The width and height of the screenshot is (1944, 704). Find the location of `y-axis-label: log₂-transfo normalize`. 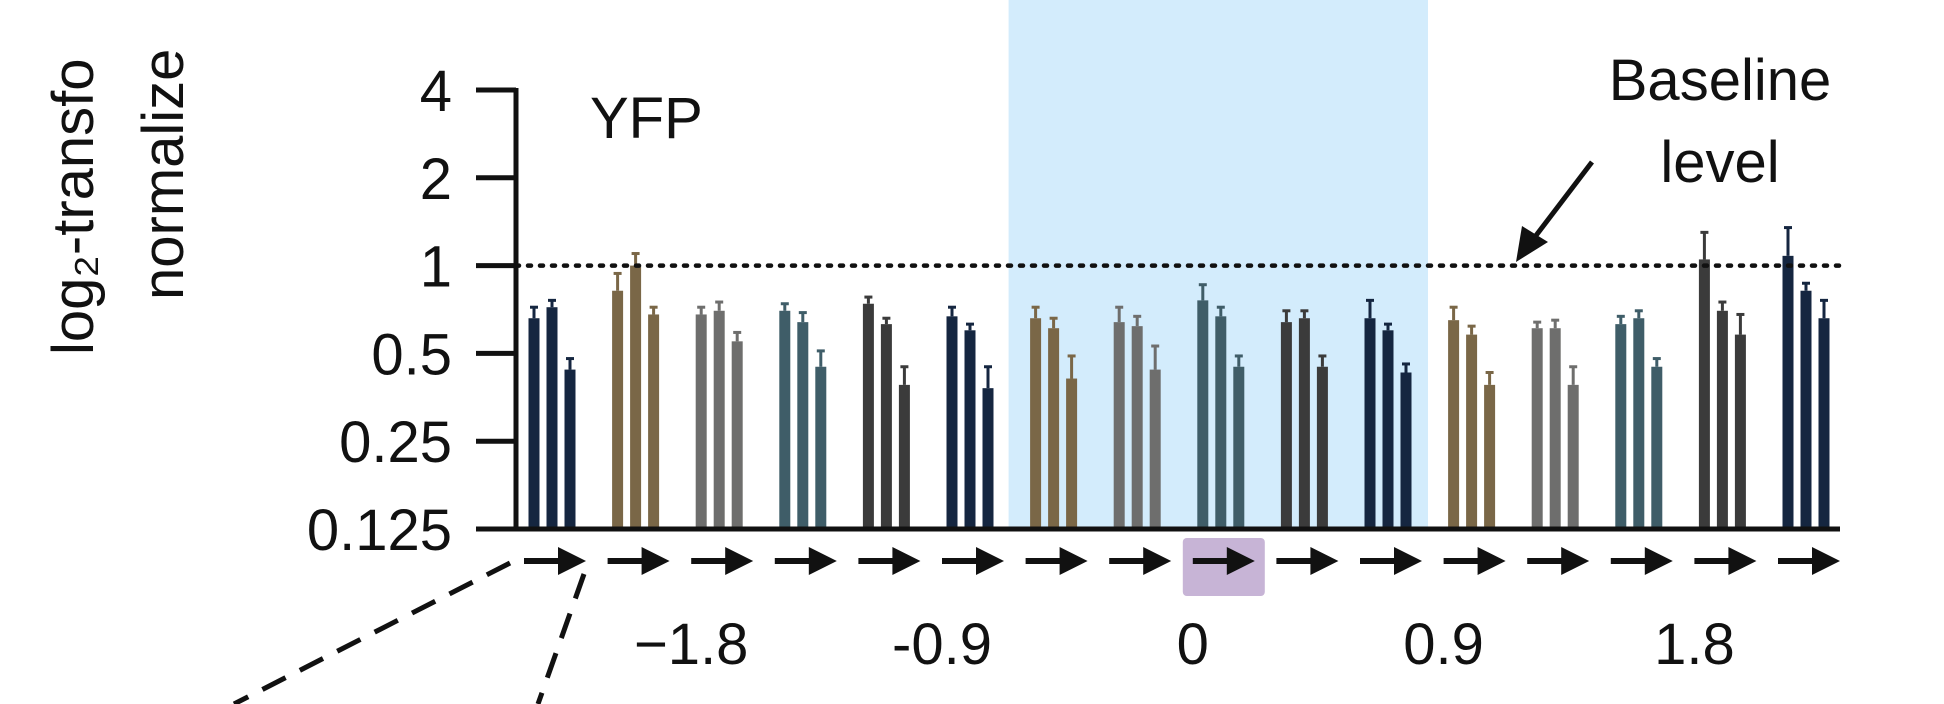

y-axis-label: log₂-transfo normalize is located at coordinates (118, 202).